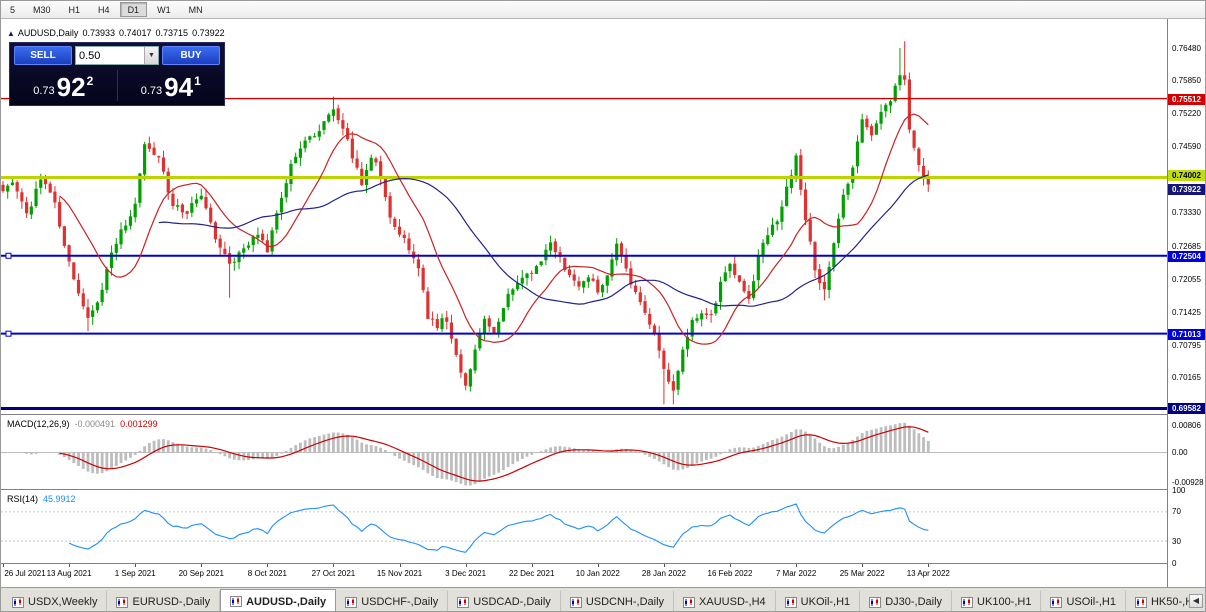 The width and height of the screenshot is (1206, 612). What do you see at coordinates (286, 601) in the screenshot?
I see `tab-label: AUDUSD-,Daily` at bounding box center [286, 601].